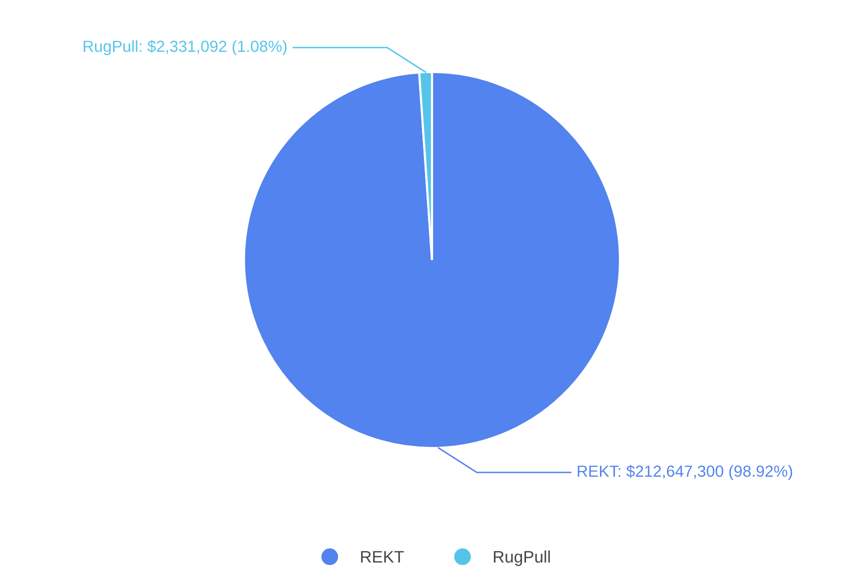 The width and height of the screenshot is (864, 581). I want to click on data-label: REKT: $212,647,300 (98.92%), so click(685, 472).